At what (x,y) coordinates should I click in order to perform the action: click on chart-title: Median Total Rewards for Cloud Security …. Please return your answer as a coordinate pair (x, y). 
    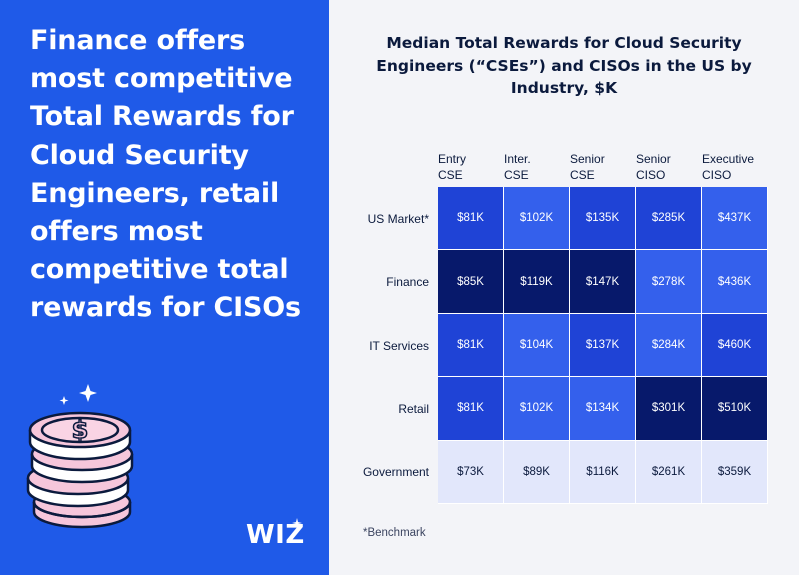
    Looking at the image, I should click on (564, 65).